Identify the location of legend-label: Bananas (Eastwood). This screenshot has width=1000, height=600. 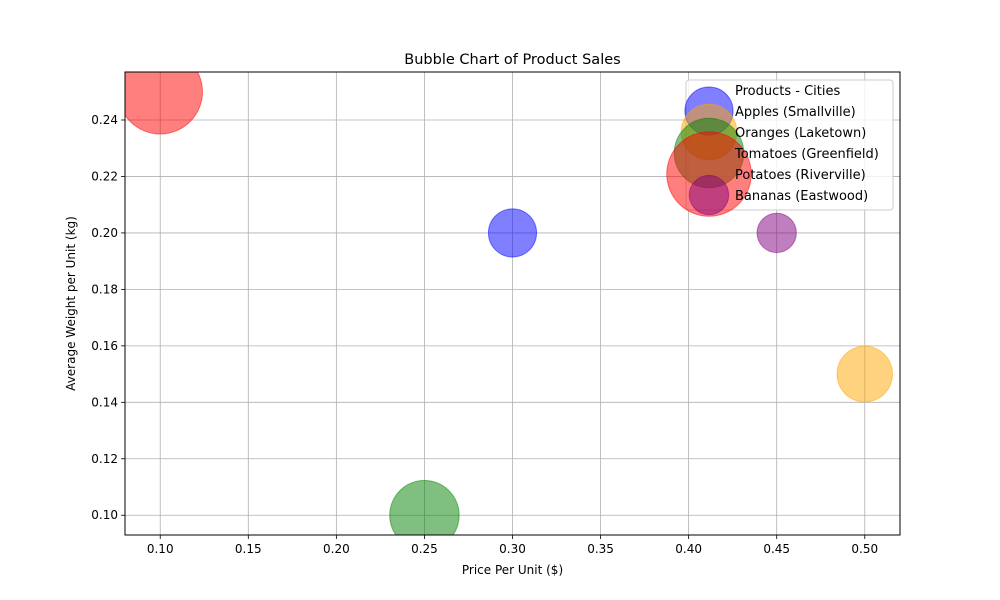
(801, 196).